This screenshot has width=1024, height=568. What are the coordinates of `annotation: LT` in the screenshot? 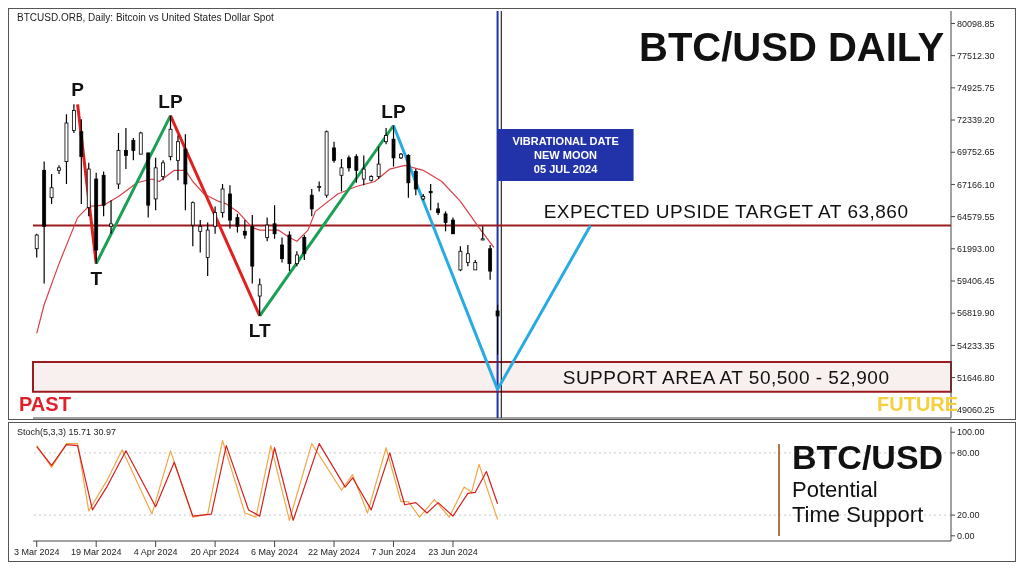 It's located at (259, 331).